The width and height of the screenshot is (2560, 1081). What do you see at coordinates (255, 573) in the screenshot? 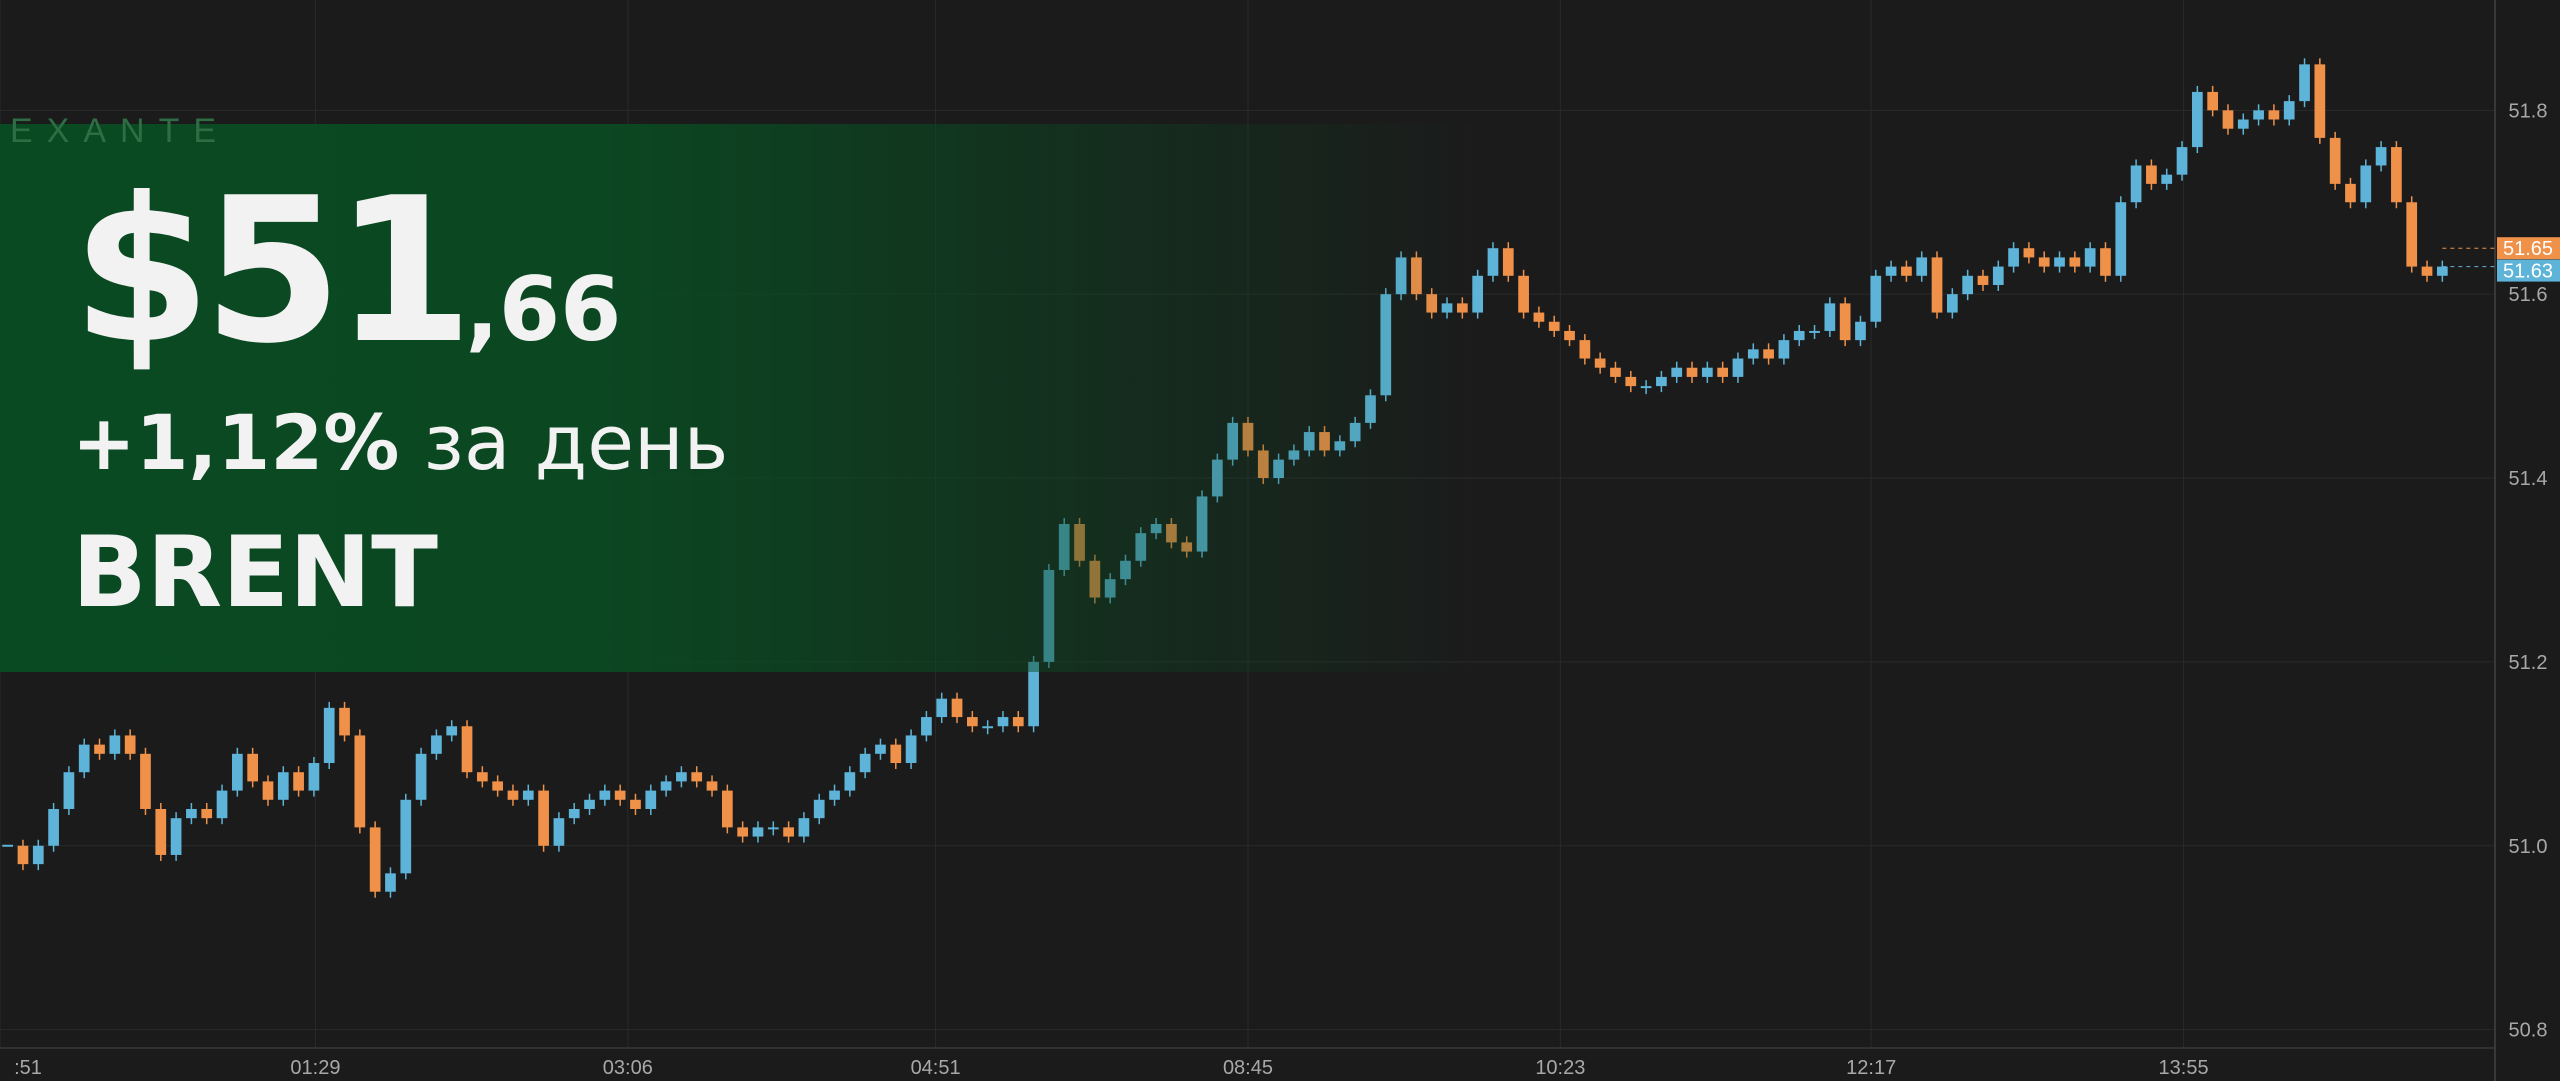
I see `ticker: BRENT` at bounding box center [255, 573].